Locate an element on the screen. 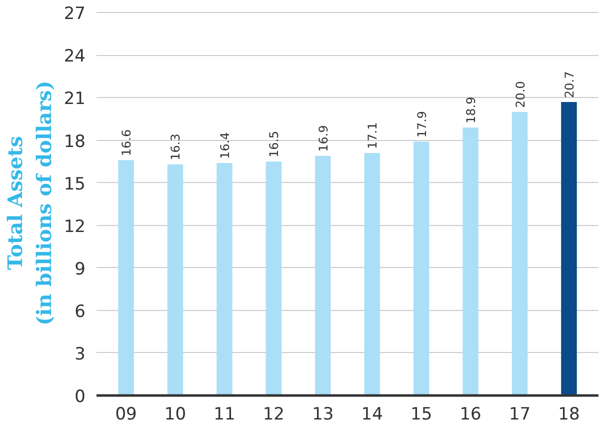 This screenshot has height=422, width=608. data-label: 16.5 is located at coordinates (274, 144).